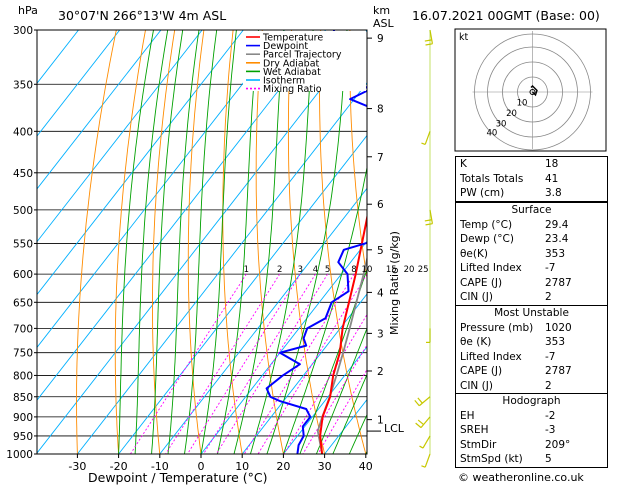 The height and width of the screenshot is (486, 629). What do you see at coordinates (516, 371) in the screenshot?
I see `mu-row: CAPE (J) 2787` at bounding box center [516, 371].